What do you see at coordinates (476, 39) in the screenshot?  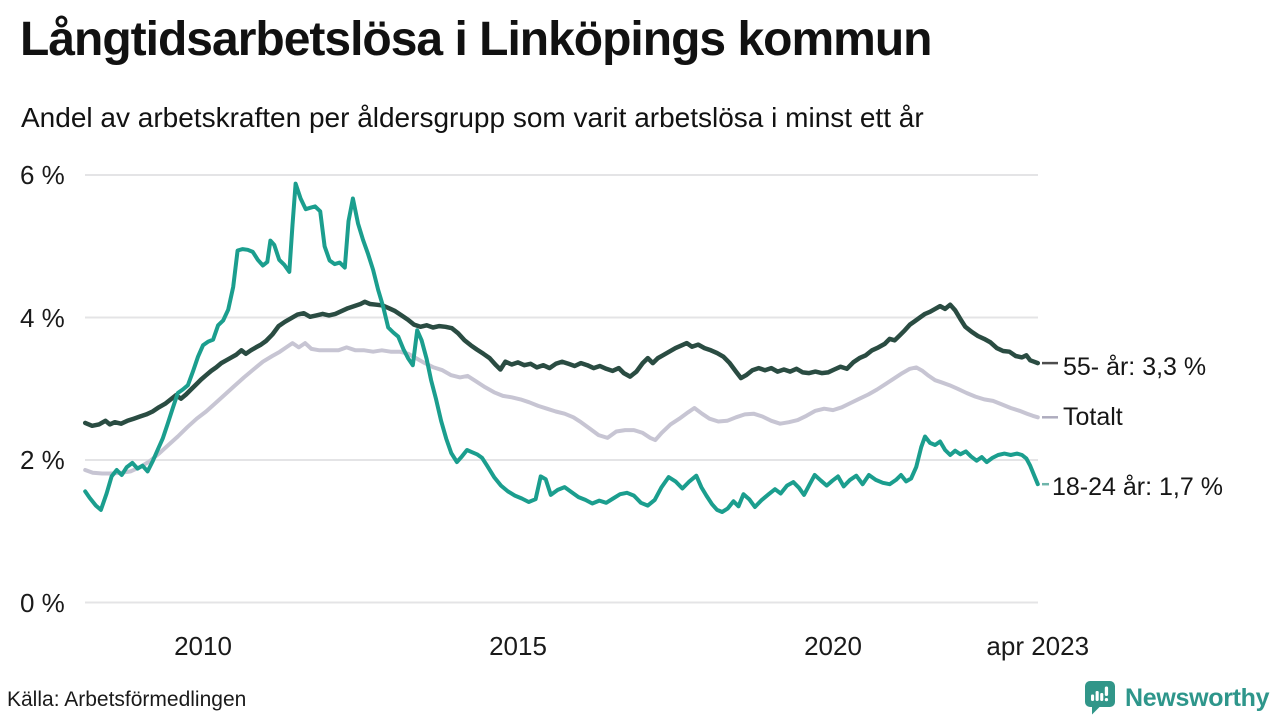 I see `page-title: Långtidsarbetslösa i Linköpings kommun` at bounding box center [476, 39].